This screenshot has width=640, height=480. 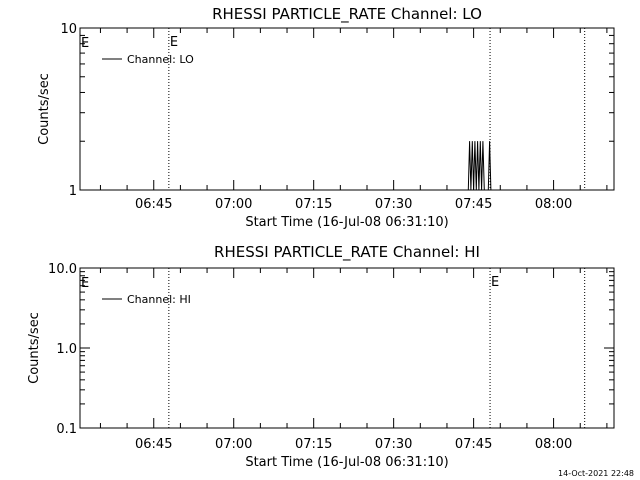 I want to click on y-tick-label: 10, so click(x=68, y=29).